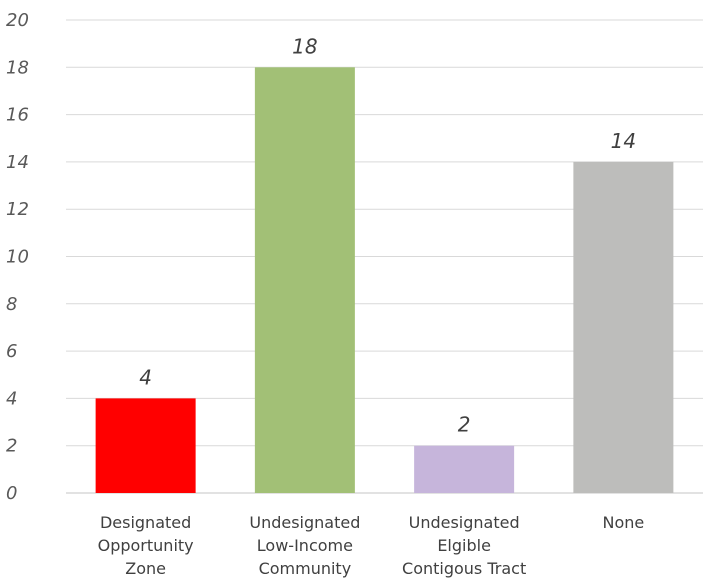  Describe the element at coordinates (17, 20) in the screenshot. I see `y-tick-label: 20` at that location.